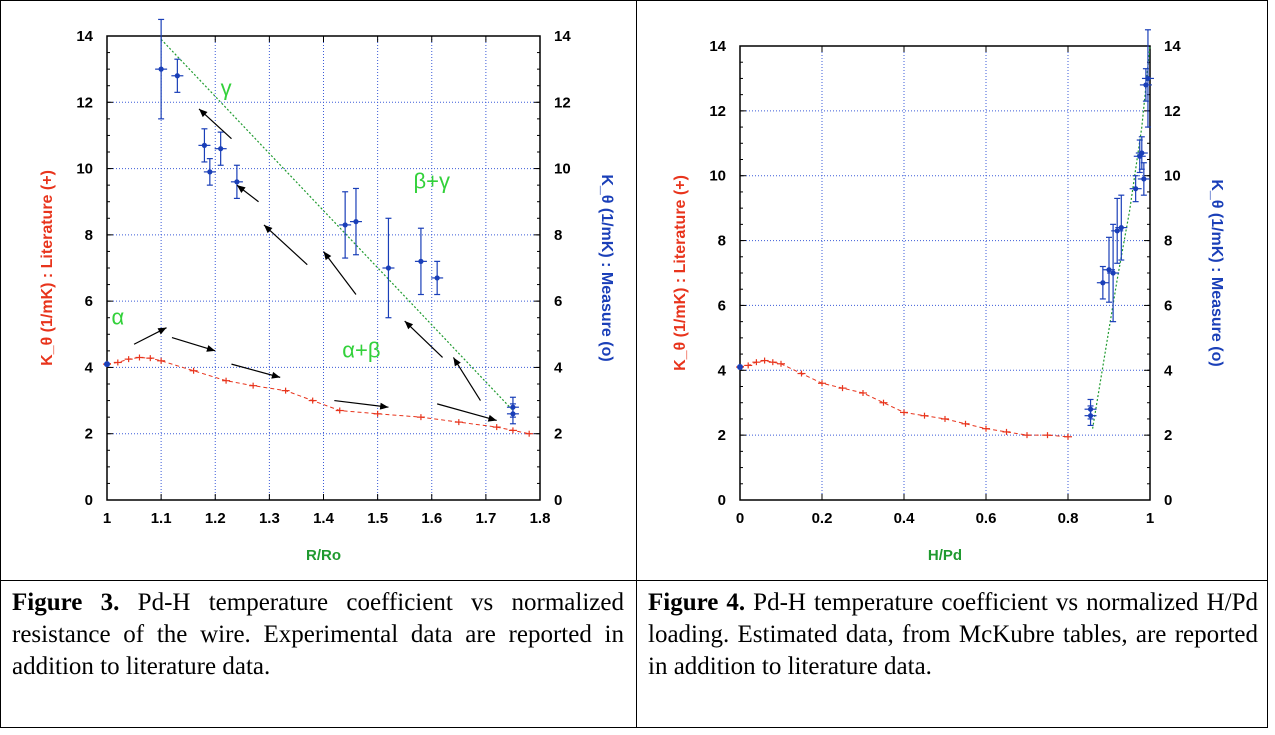 This screenshot has height=735, width=1275. Describe the element at coordinates (1068, 518) in the screenshot. I see `x-tick-label: 0.8` at that location.